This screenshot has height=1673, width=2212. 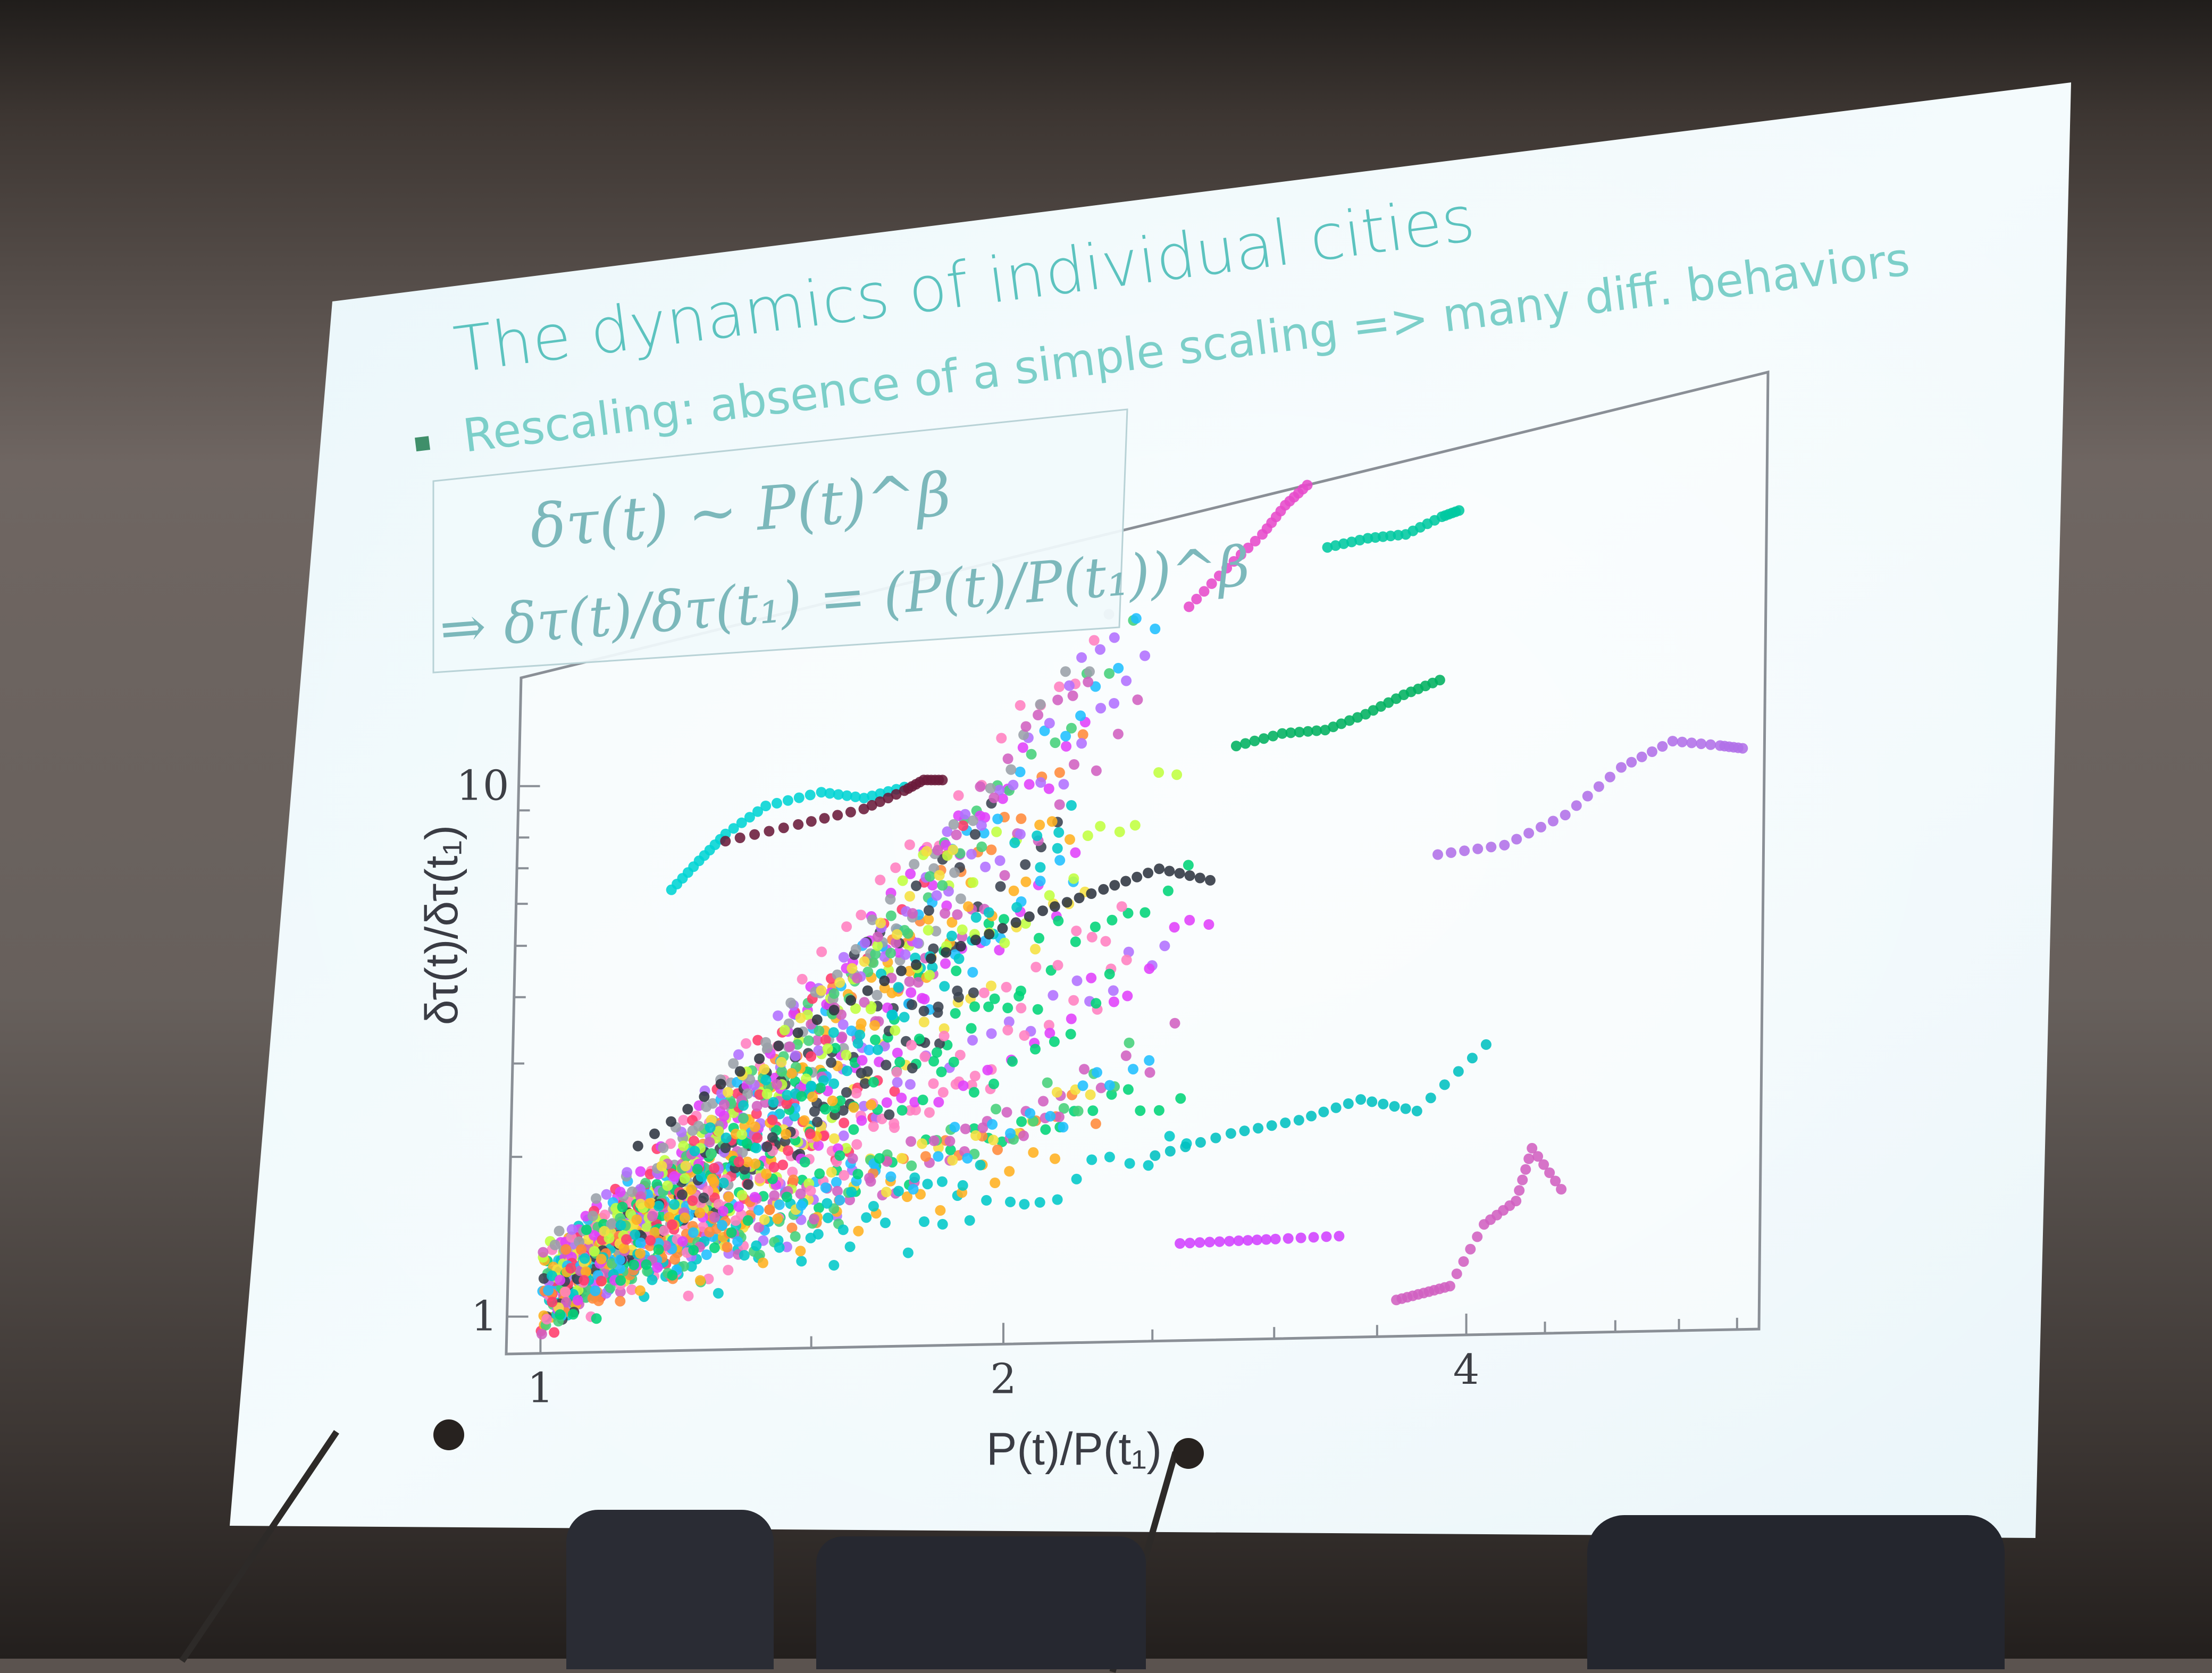 What do you see at coordinates (540, 1389) in the screenshot?
I see `x-tick-label: 1` at bounding box center [540, 1389].